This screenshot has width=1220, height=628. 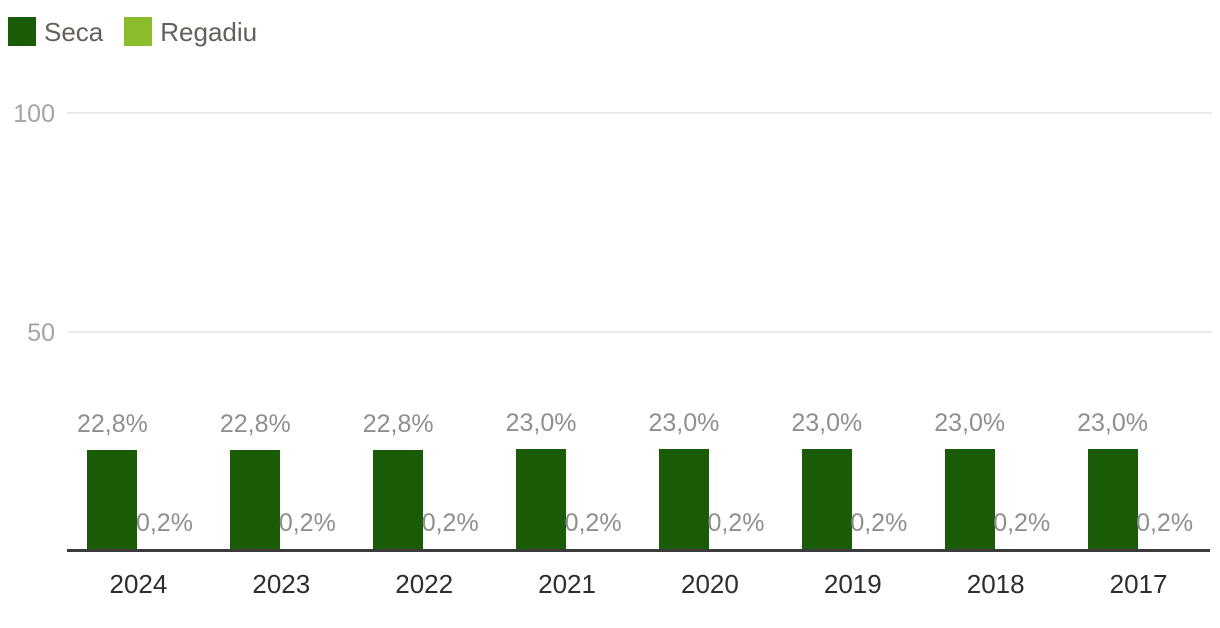 I want to click on x-axis-label-2018: 2018, so click(x=995, y=584).